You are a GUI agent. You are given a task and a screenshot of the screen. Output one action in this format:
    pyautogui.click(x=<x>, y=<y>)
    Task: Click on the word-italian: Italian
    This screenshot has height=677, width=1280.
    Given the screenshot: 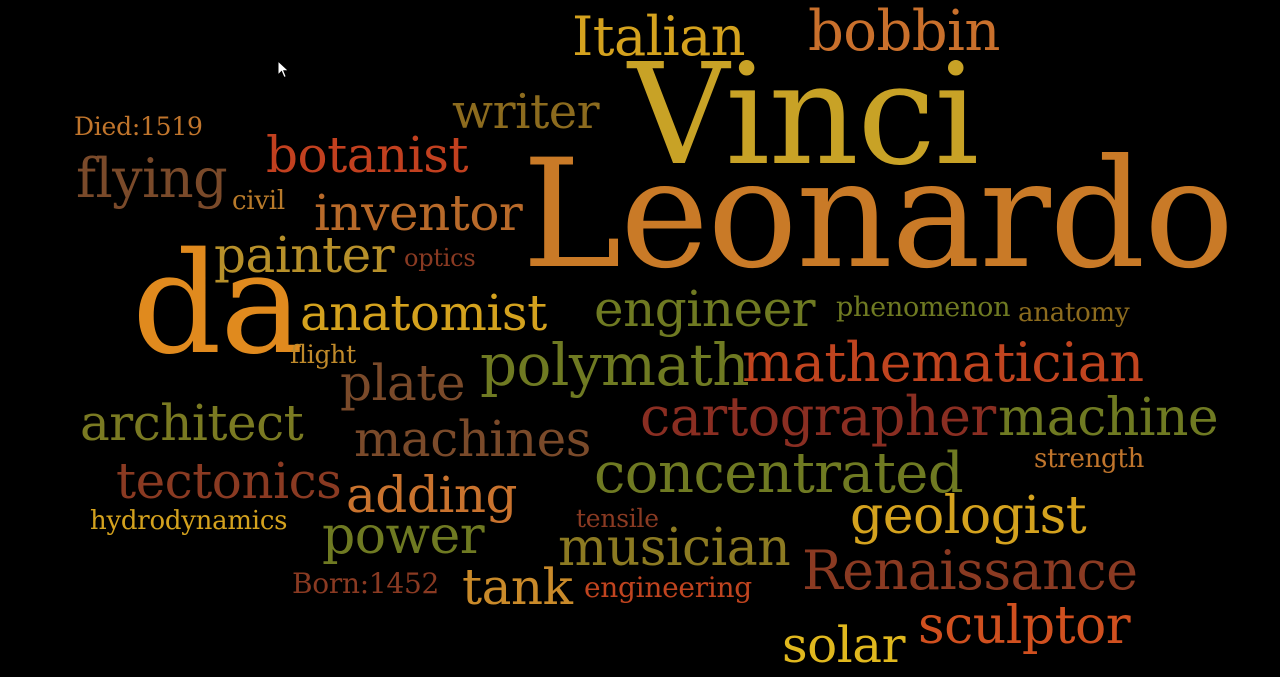 What is the action you would take?
    pyautogui.click(x=659, y=36)
    